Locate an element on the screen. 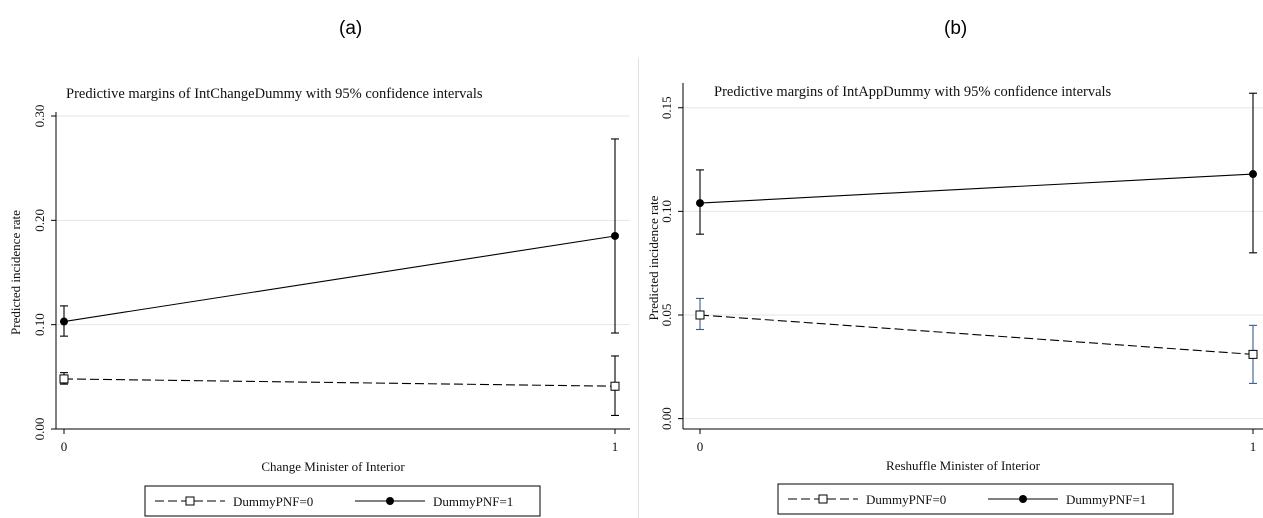  y-tick-label: 0.30 is located at coordinates (39, 116).